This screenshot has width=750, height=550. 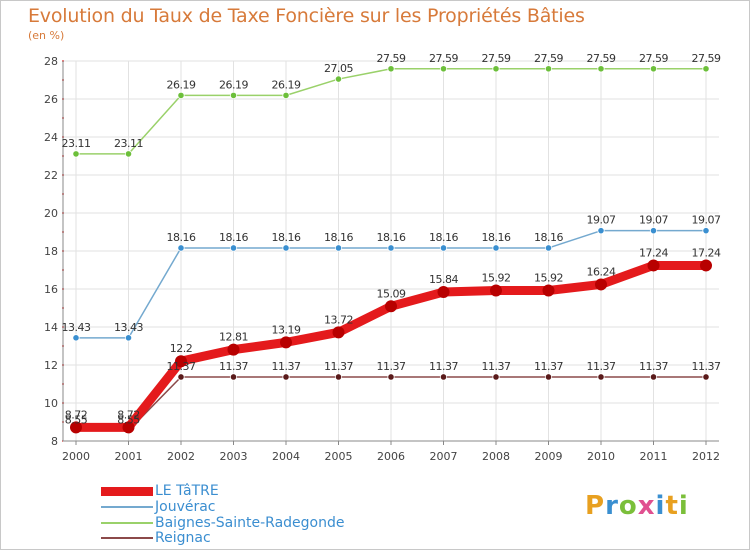 What do you see at coordinates (185, 507) in the screenshot?
I see `legend-label: Jouvérac` at bounding box center [185, 507].